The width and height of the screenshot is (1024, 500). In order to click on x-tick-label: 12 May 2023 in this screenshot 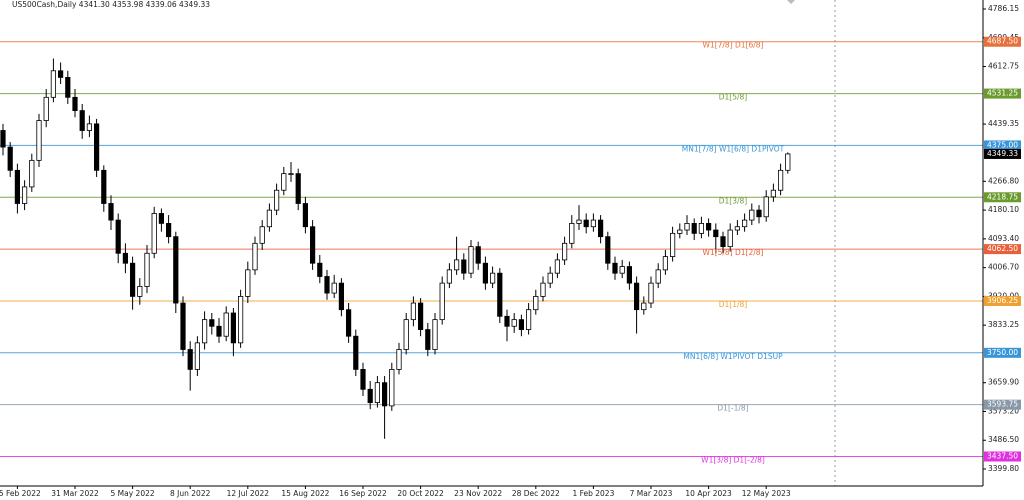, I will do `click(766, 493)`.